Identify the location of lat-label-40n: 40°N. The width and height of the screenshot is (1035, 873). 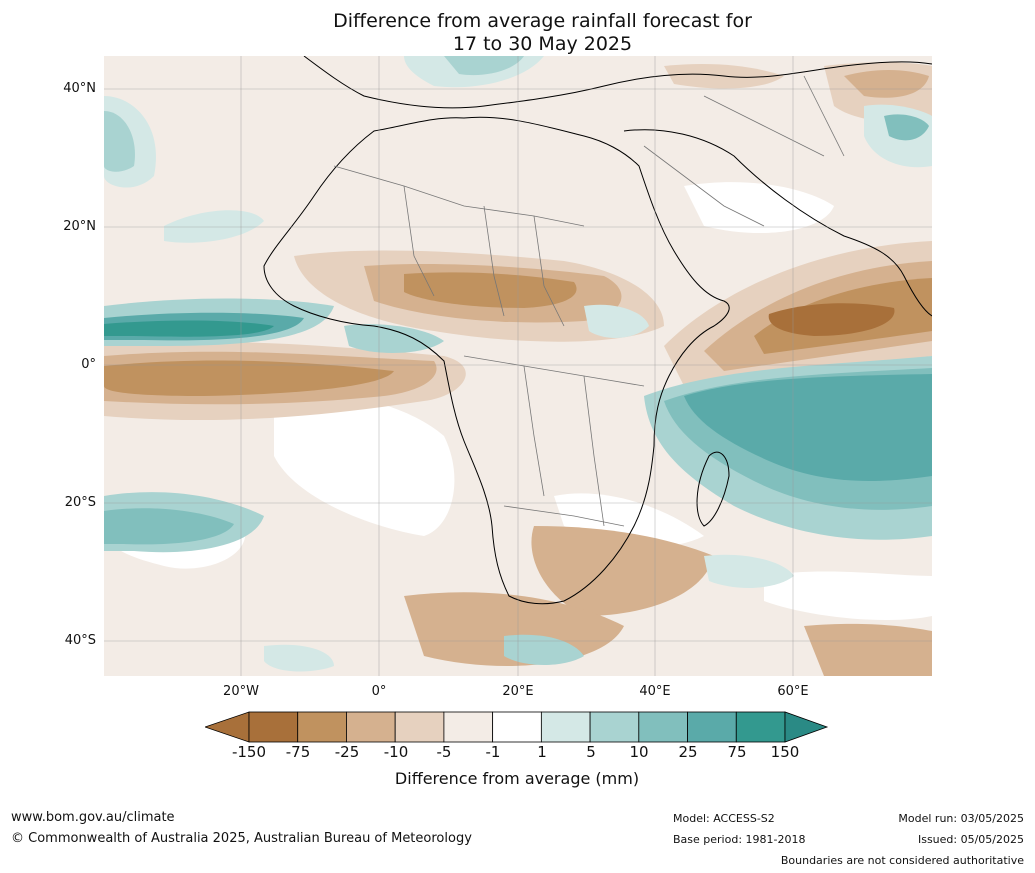
(79, 88).